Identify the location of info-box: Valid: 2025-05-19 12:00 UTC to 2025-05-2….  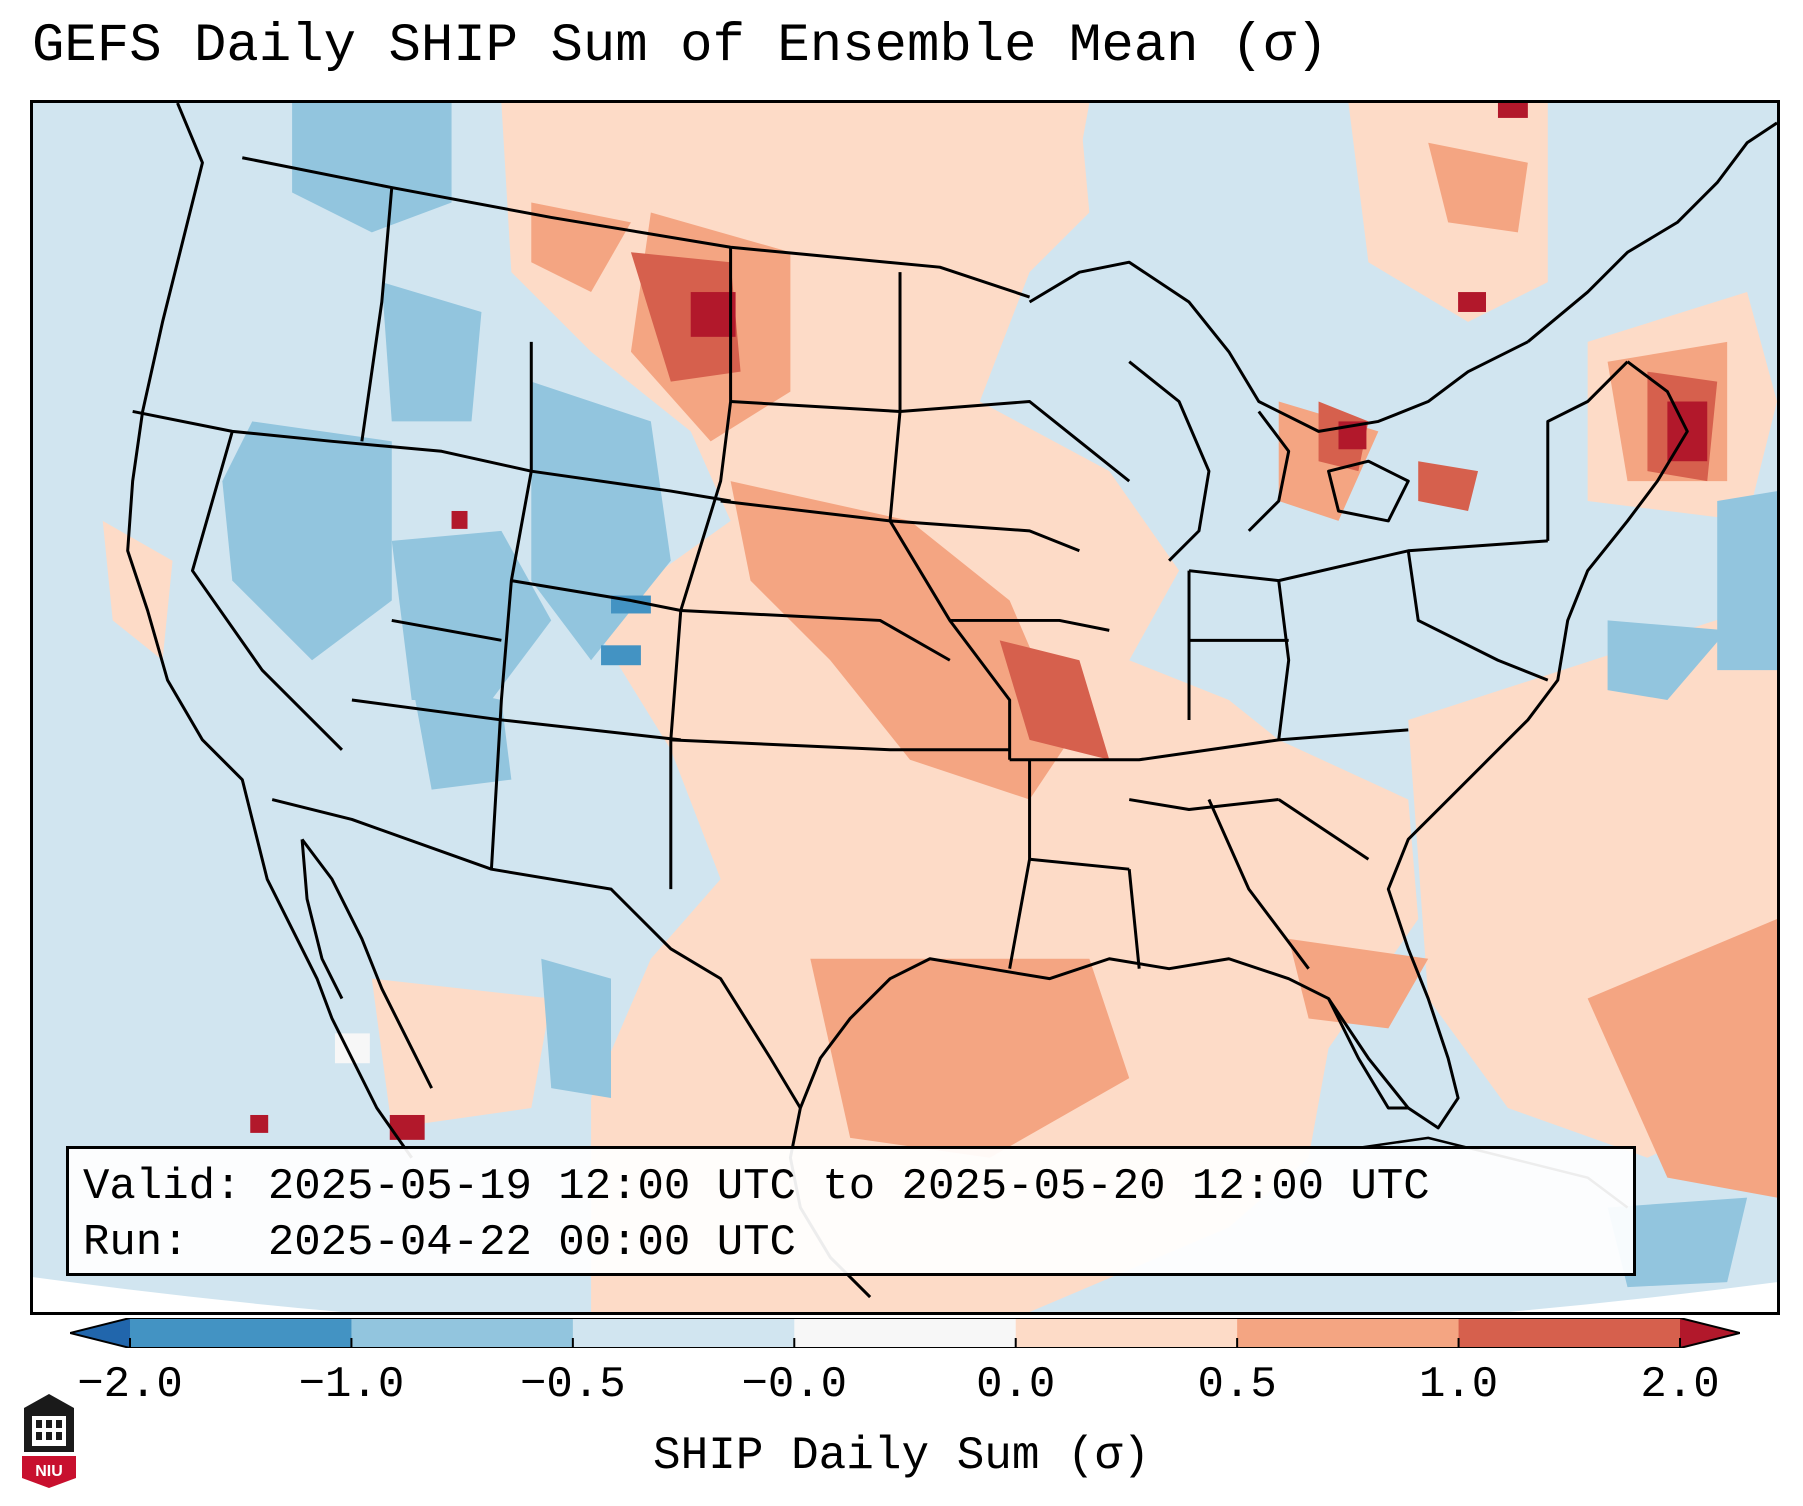
(851, 1211).